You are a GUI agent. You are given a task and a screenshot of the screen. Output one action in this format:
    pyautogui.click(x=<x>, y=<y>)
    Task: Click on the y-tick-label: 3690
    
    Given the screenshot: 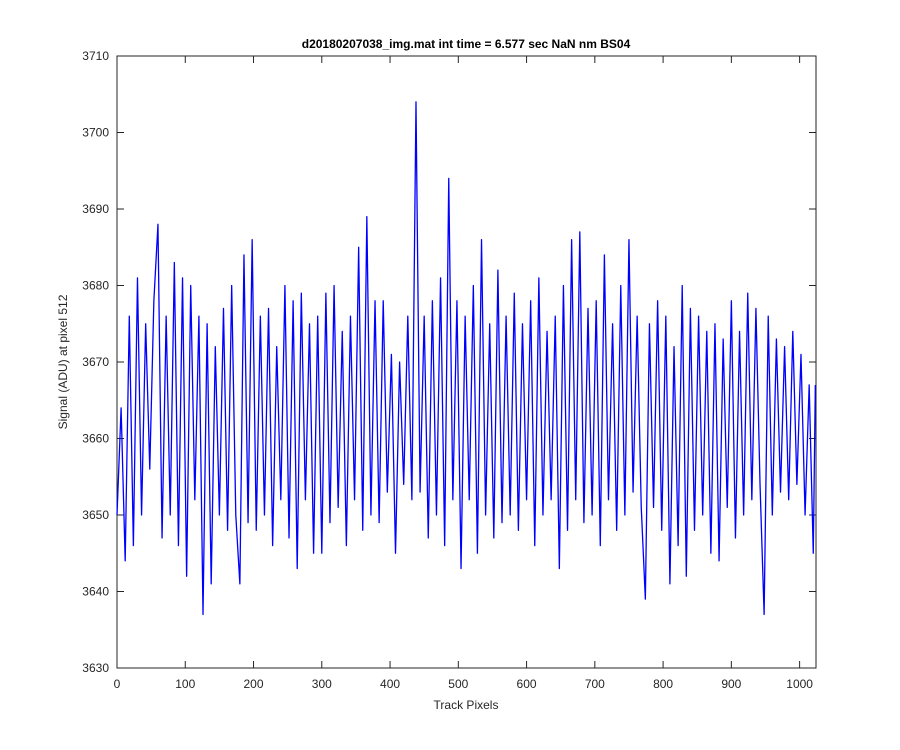 What is the action you would take?
    pyautogui.click(x=95, y=209)
    